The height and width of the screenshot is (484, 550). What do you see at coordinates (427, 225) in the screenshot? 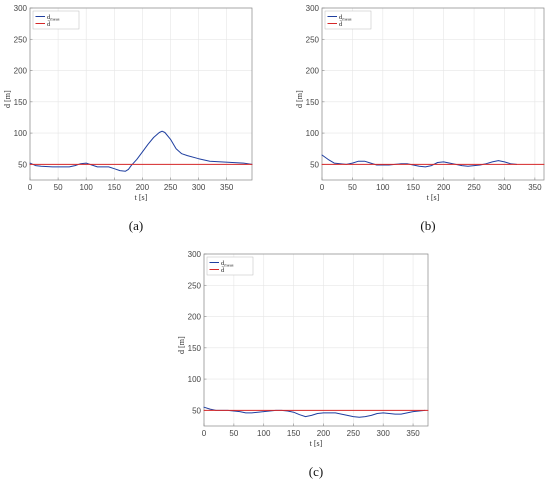
I see `panel-caption: (b)` at bounding box center [427, 225].